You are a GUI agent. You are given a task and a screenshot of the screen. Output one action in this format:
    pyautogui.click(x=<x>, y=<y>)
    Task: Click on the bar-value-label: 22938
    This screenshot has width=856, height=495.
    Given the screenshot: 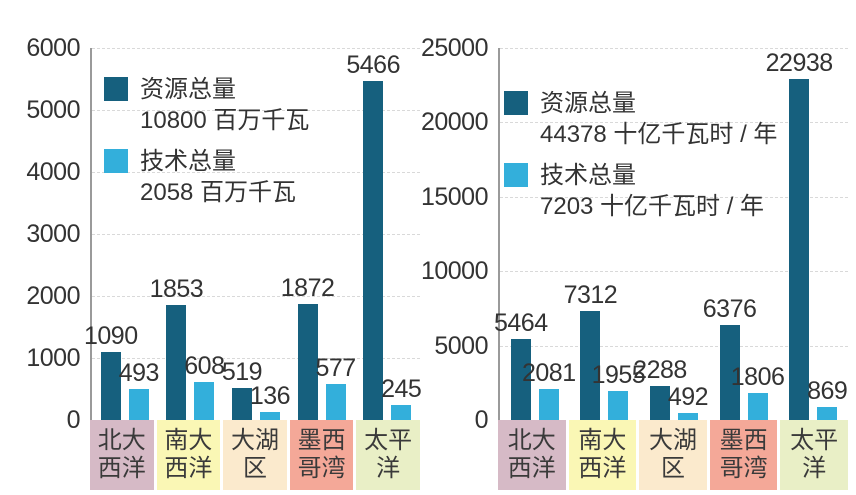 What is the action you would take?
    pyautogui.click(x=799, y=63)
    